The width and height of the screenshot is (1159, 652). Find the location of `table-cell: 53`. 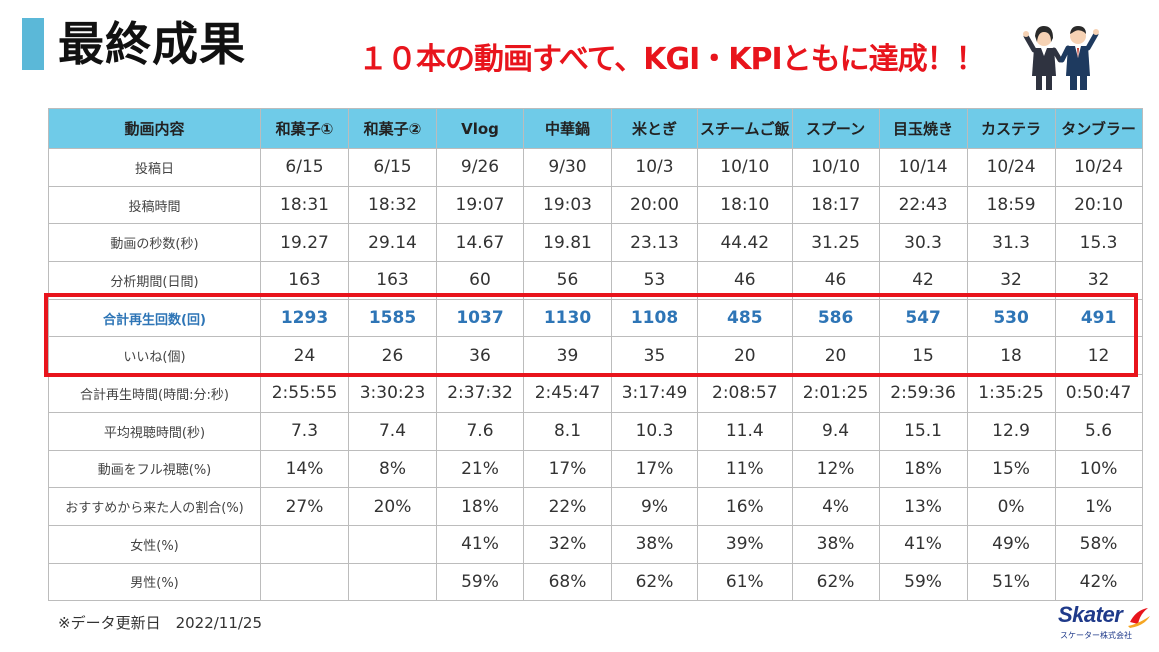

table-cell: 53 is located at coordinates (654, 280).